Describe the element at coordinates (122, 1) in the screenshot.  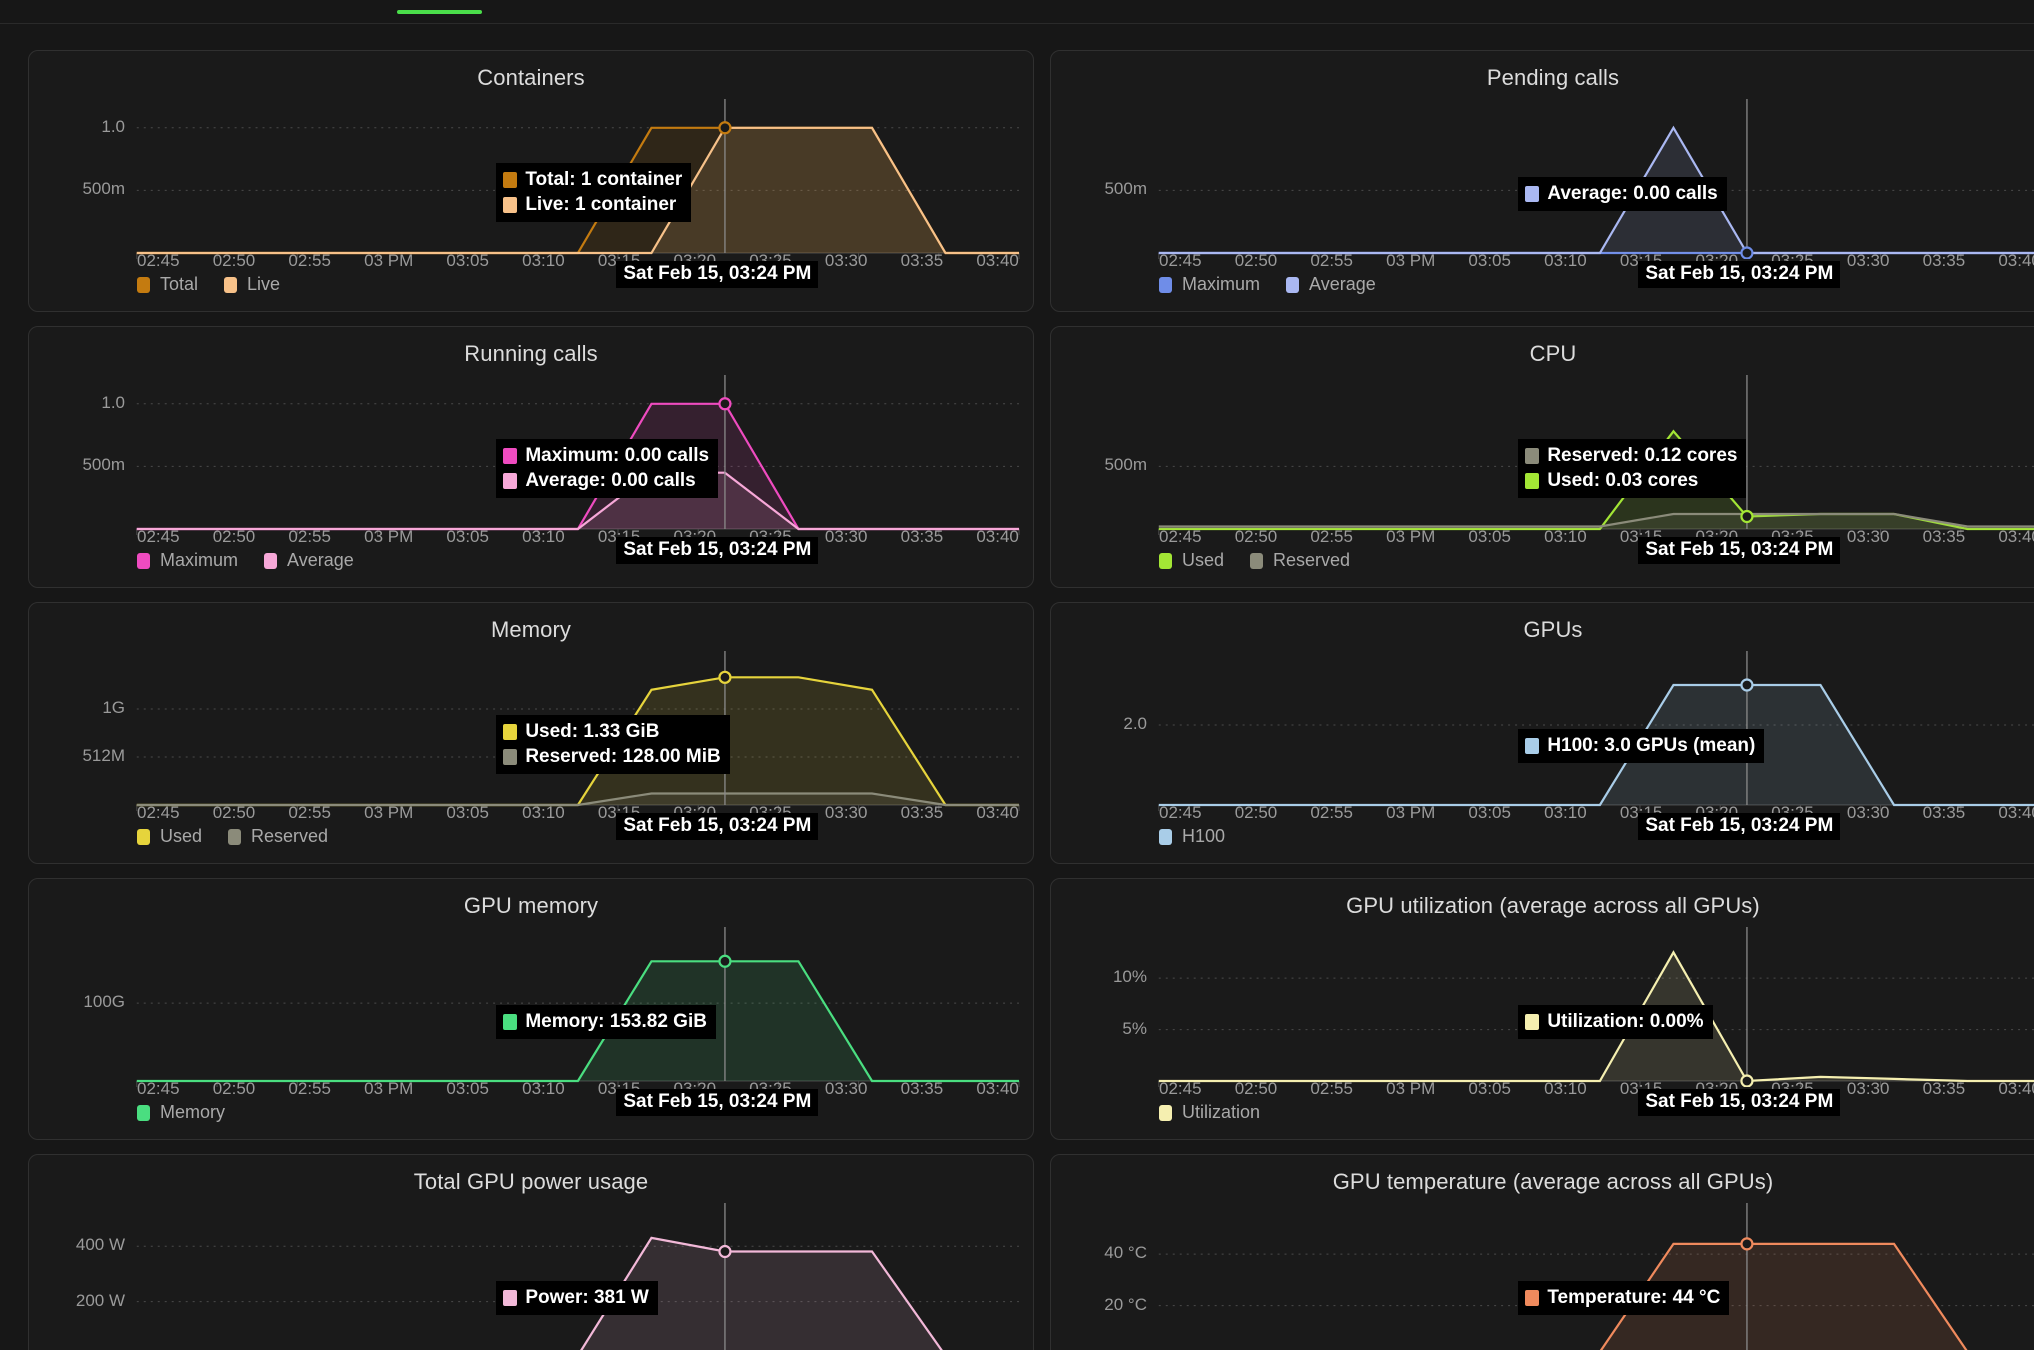
I see `tab-label: Function Calls` at that location.